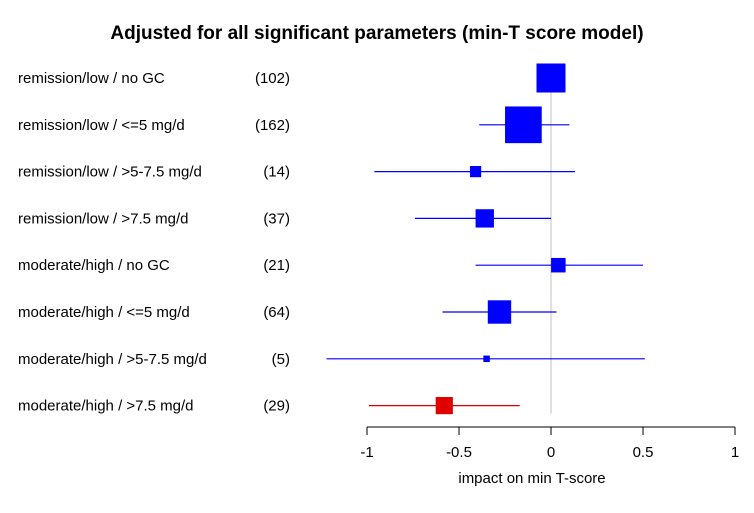 This screenshot has width=754, height=513. I want to click on x-axis-title: impact on min T-score, so click(531, 478).